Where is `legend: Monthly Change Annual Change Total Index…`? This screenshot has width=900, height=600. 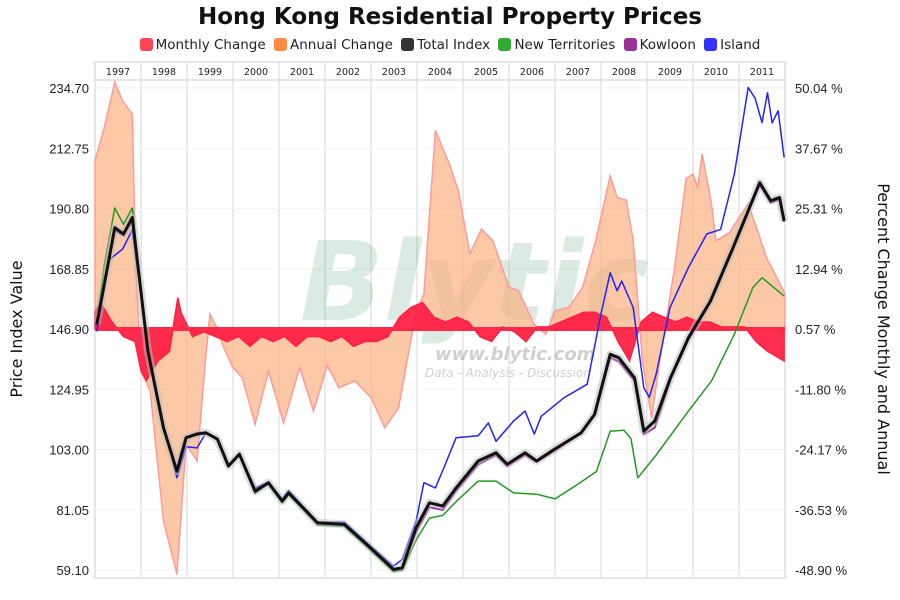
legend: Monthly Change Annual Change Total Index… is located at coordinates (450, 45).